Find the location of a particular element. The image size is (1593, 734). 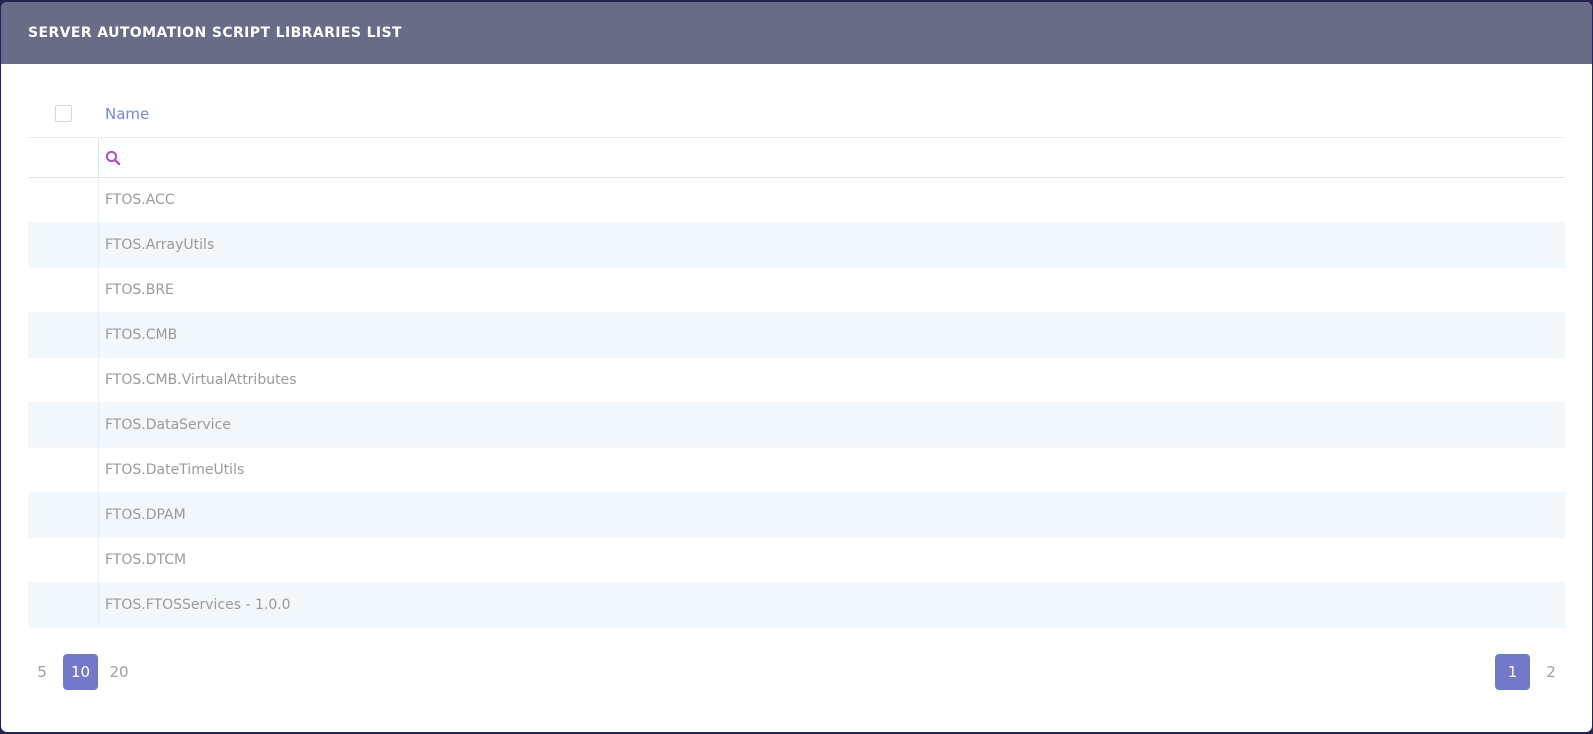

row-name-cell: FTOS.BRE is located at coordinates (139, 290).